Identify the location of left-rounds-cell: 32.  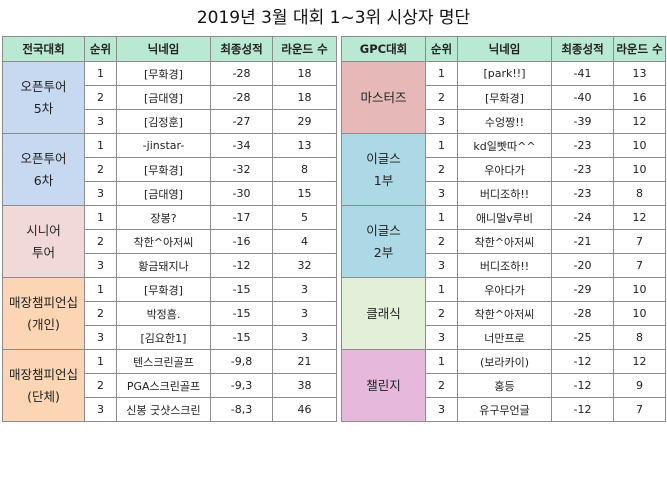
(304, 265).